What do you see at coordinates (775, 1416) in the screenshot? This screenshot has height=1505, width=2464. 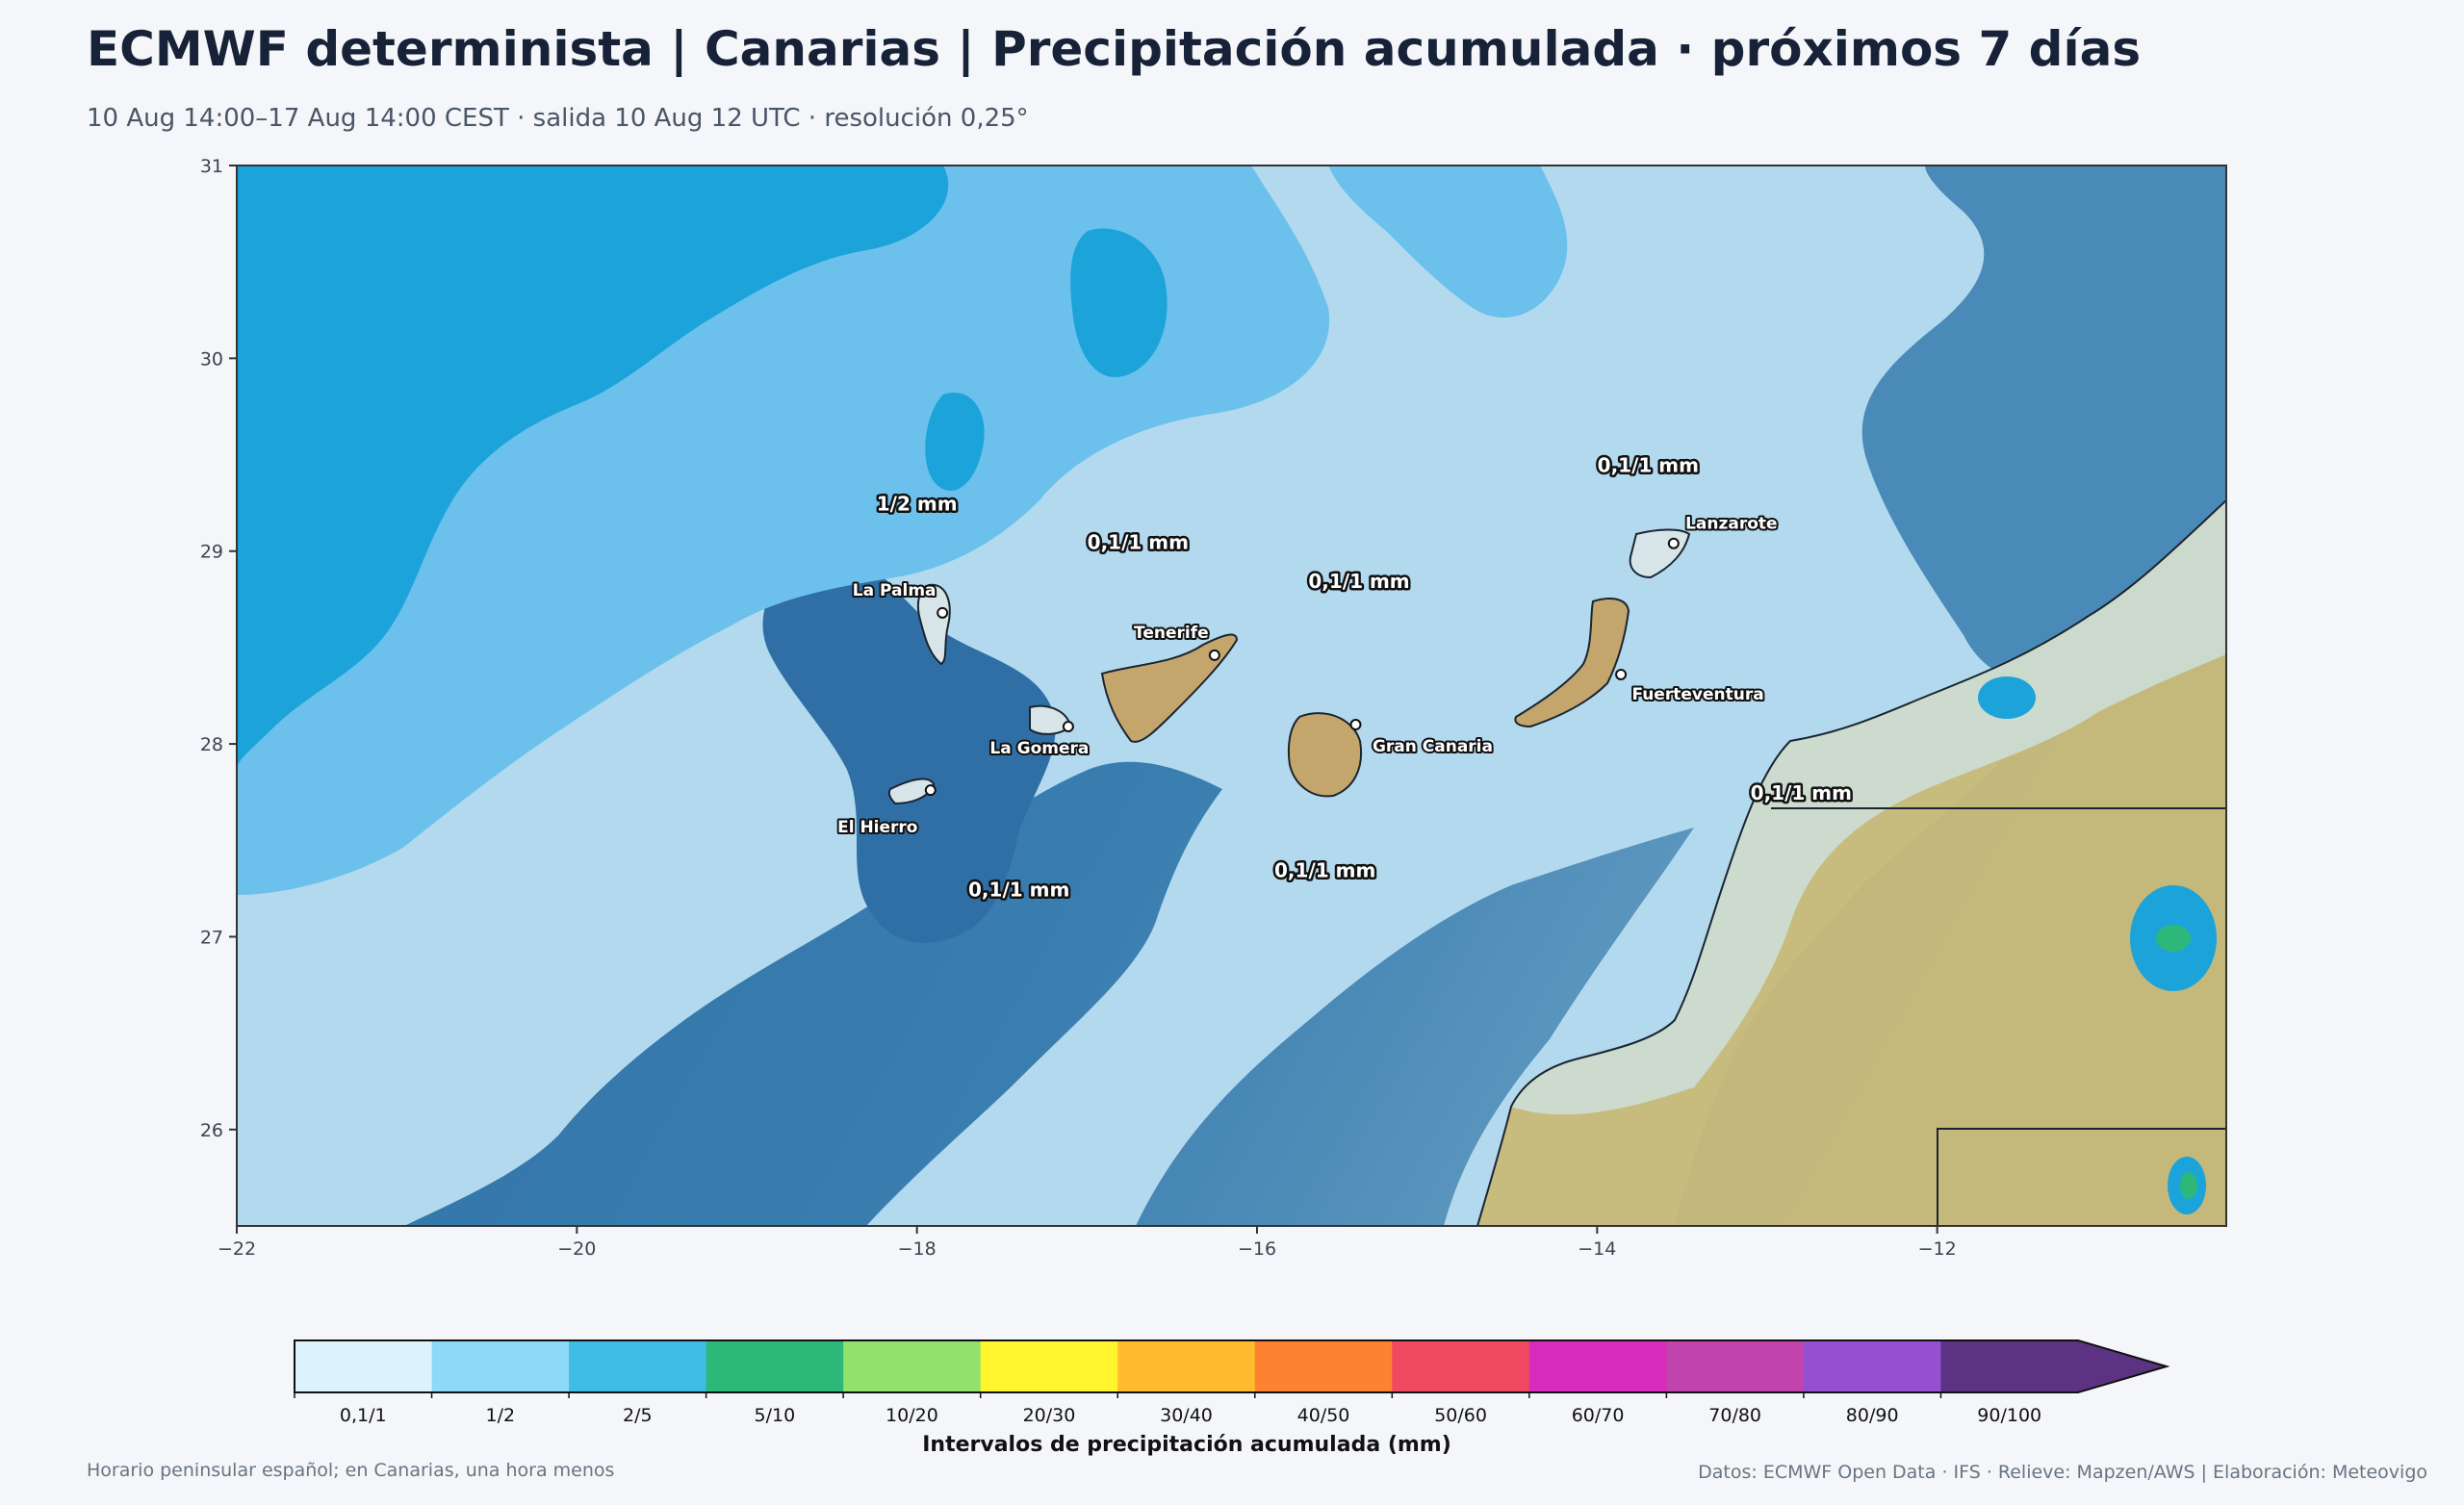 I see `colorbar-bin-label: 5/10` at bounding box center [775, 1416].